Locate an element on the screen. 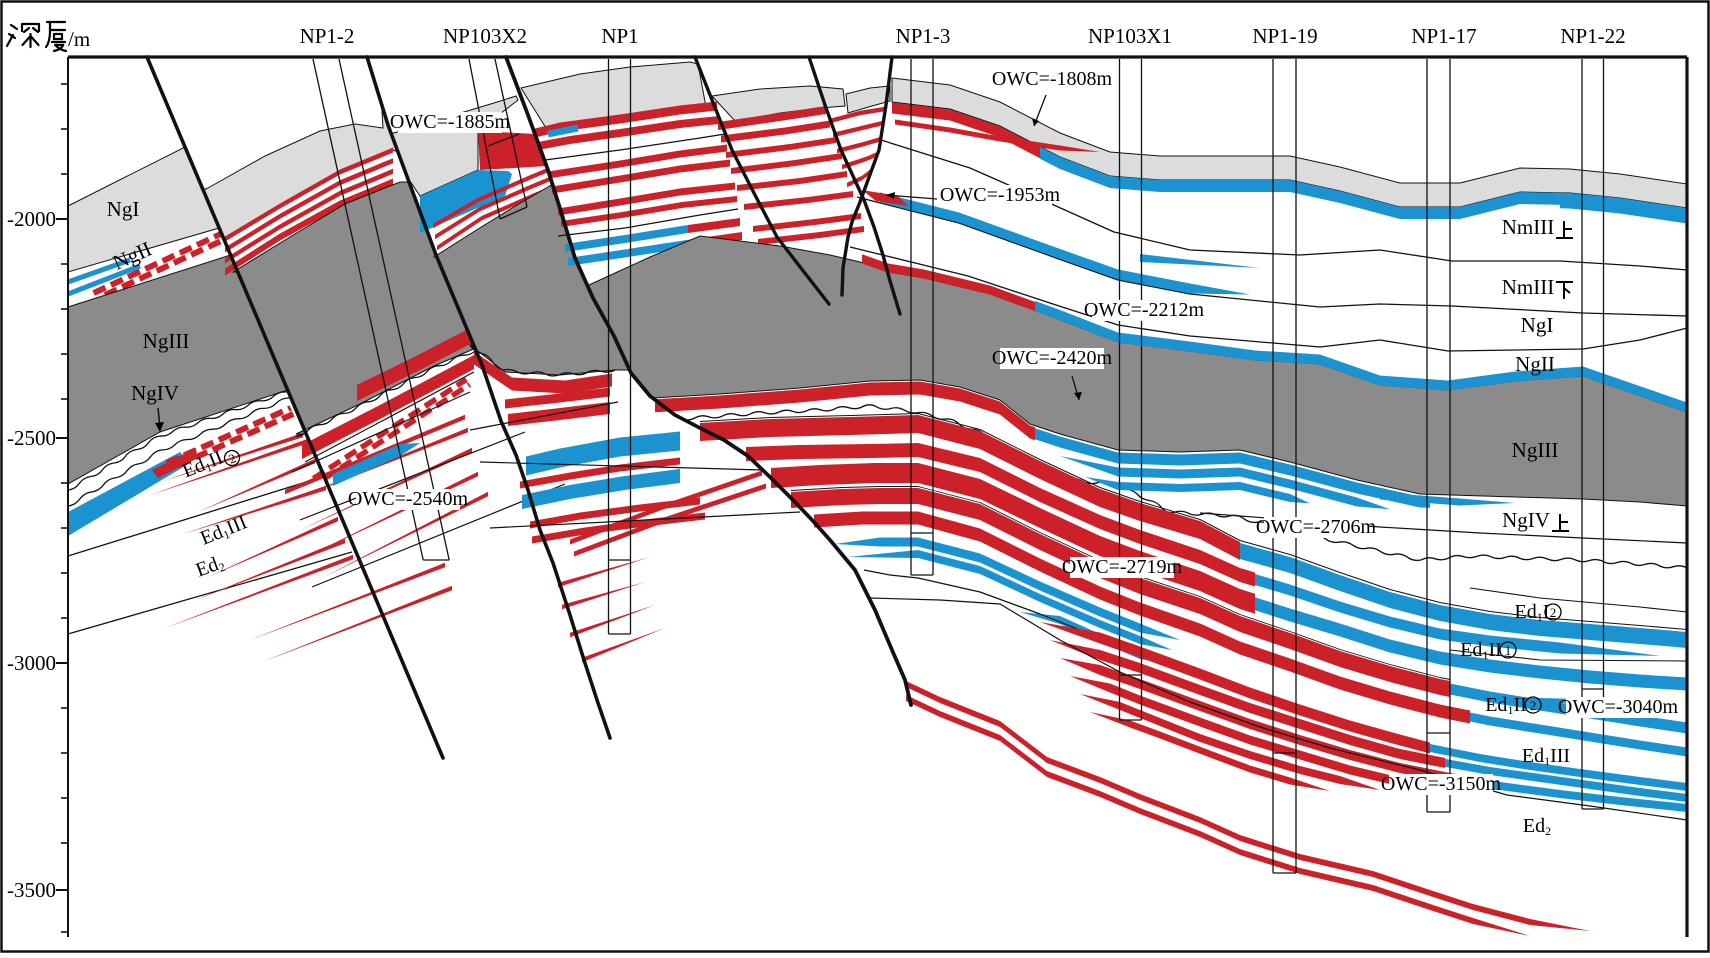 Image resolution: width=1710 pixels, height=958 pixels. svg-text: OWC=-1885m is located at coordinates (450, 122).